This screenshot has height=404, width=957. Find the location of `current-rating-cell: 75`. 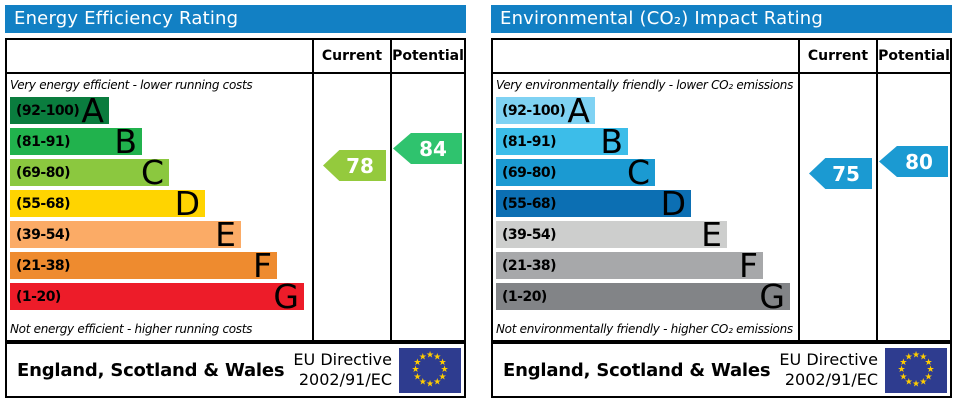

current-rating-cell: 75 is located at coordinates (837, 207).